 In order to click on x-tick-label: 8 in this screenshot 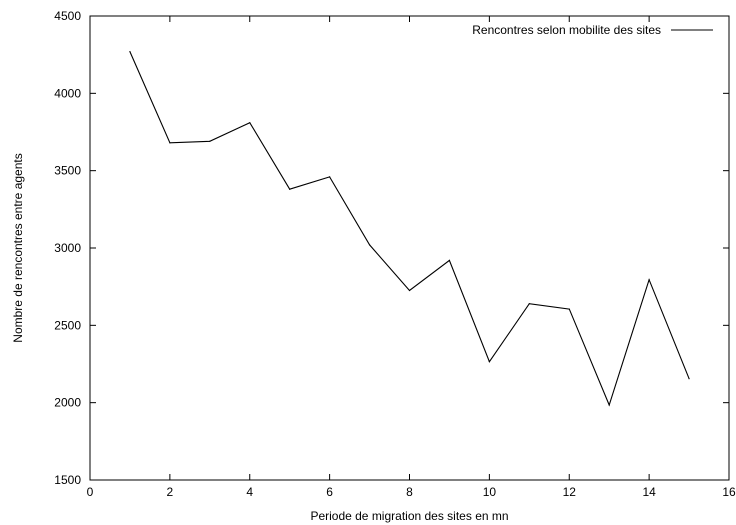, I will do `click(409, 492)`.